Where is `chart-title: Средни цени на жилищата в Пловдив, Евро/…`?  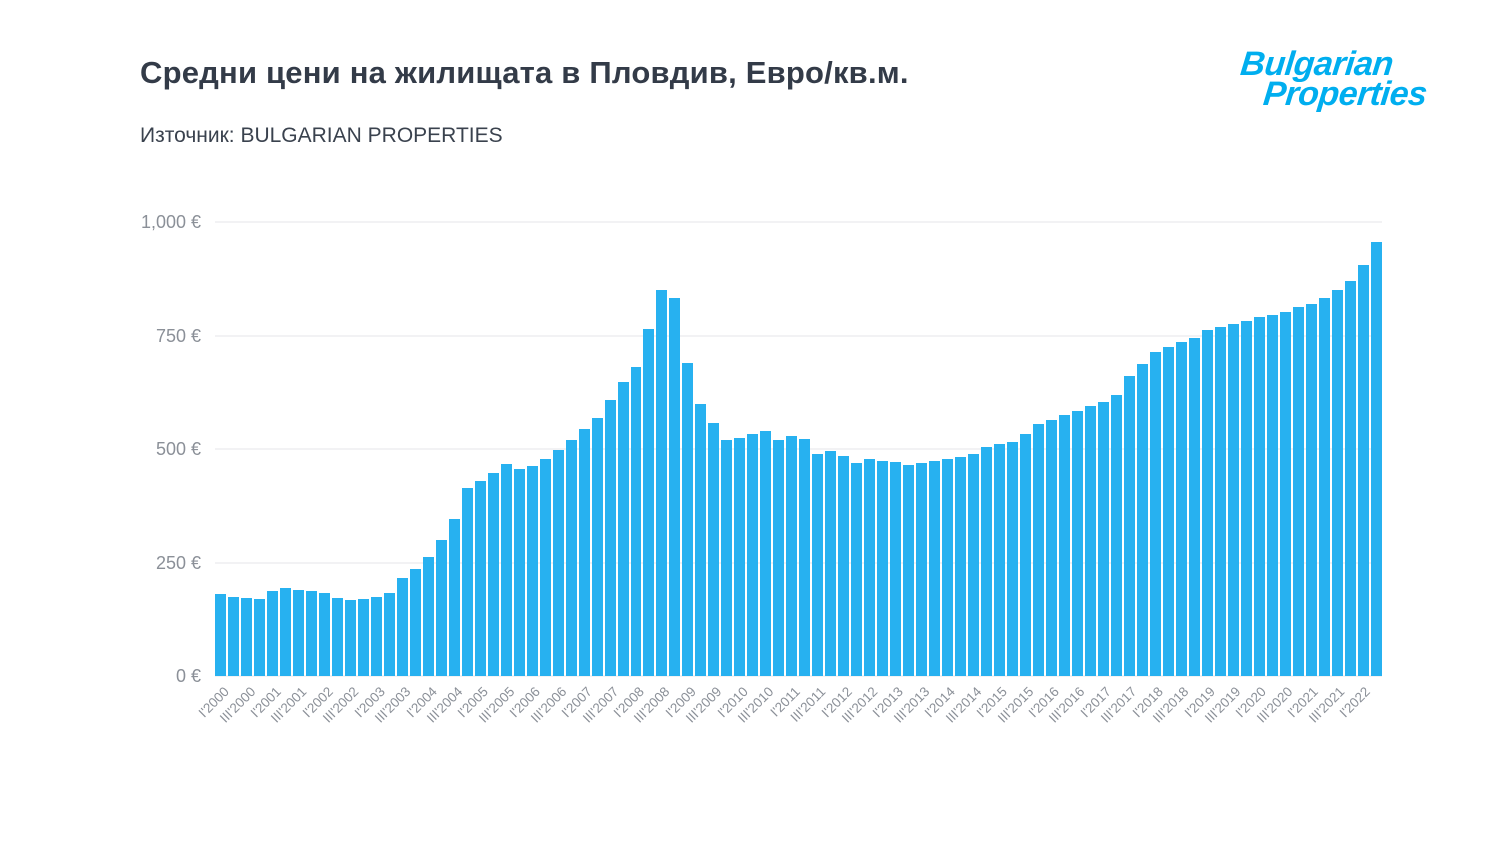 chart-title: Средни цени на жилищата в Пловдив, Евро/… is located at coordinates (524, 72).